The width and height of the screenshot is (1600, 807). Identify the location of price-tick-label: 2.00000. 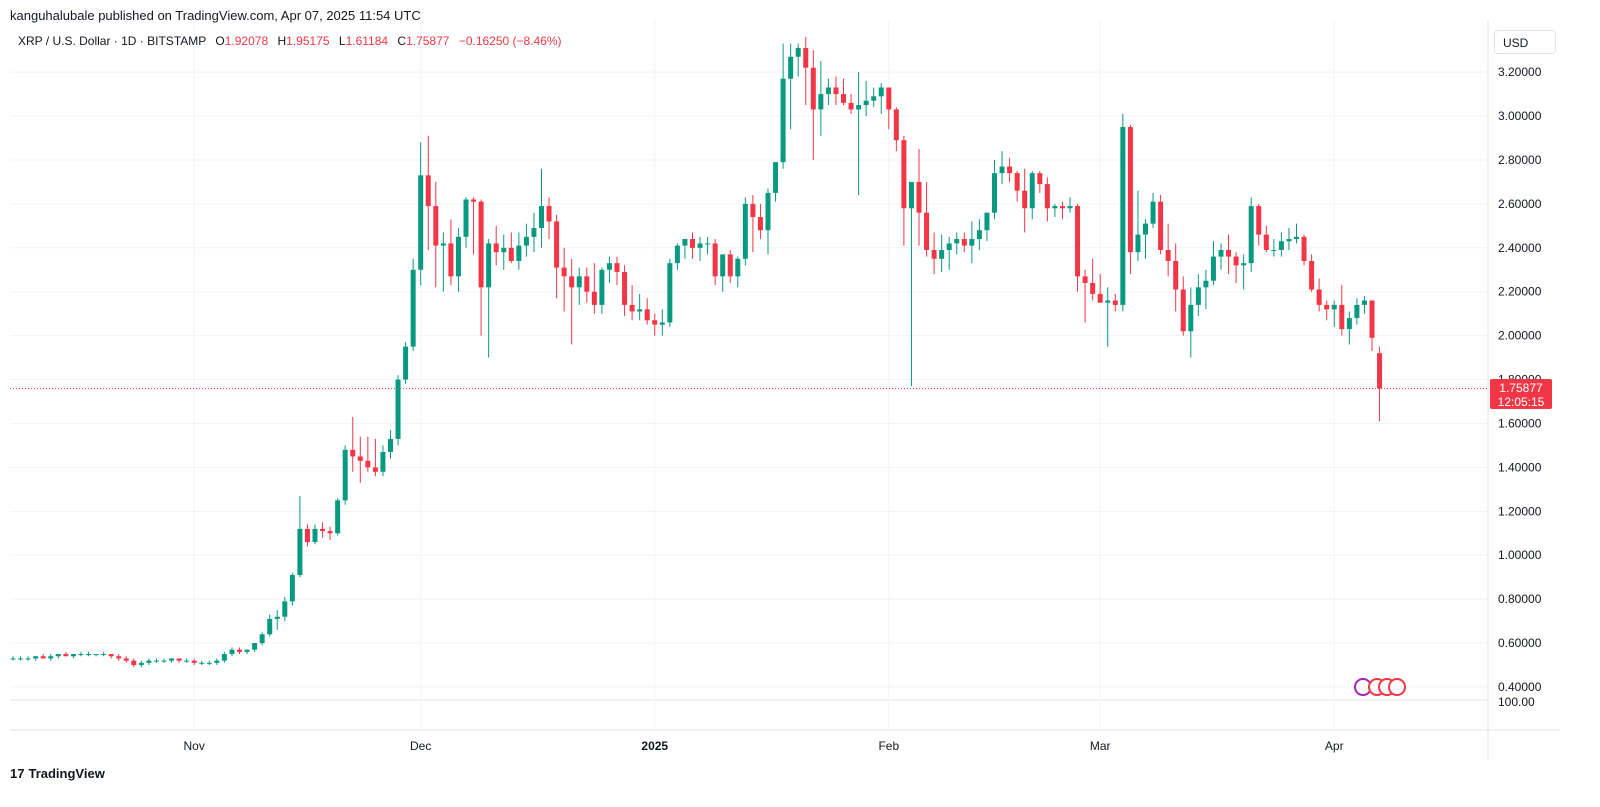
(1520, 336).